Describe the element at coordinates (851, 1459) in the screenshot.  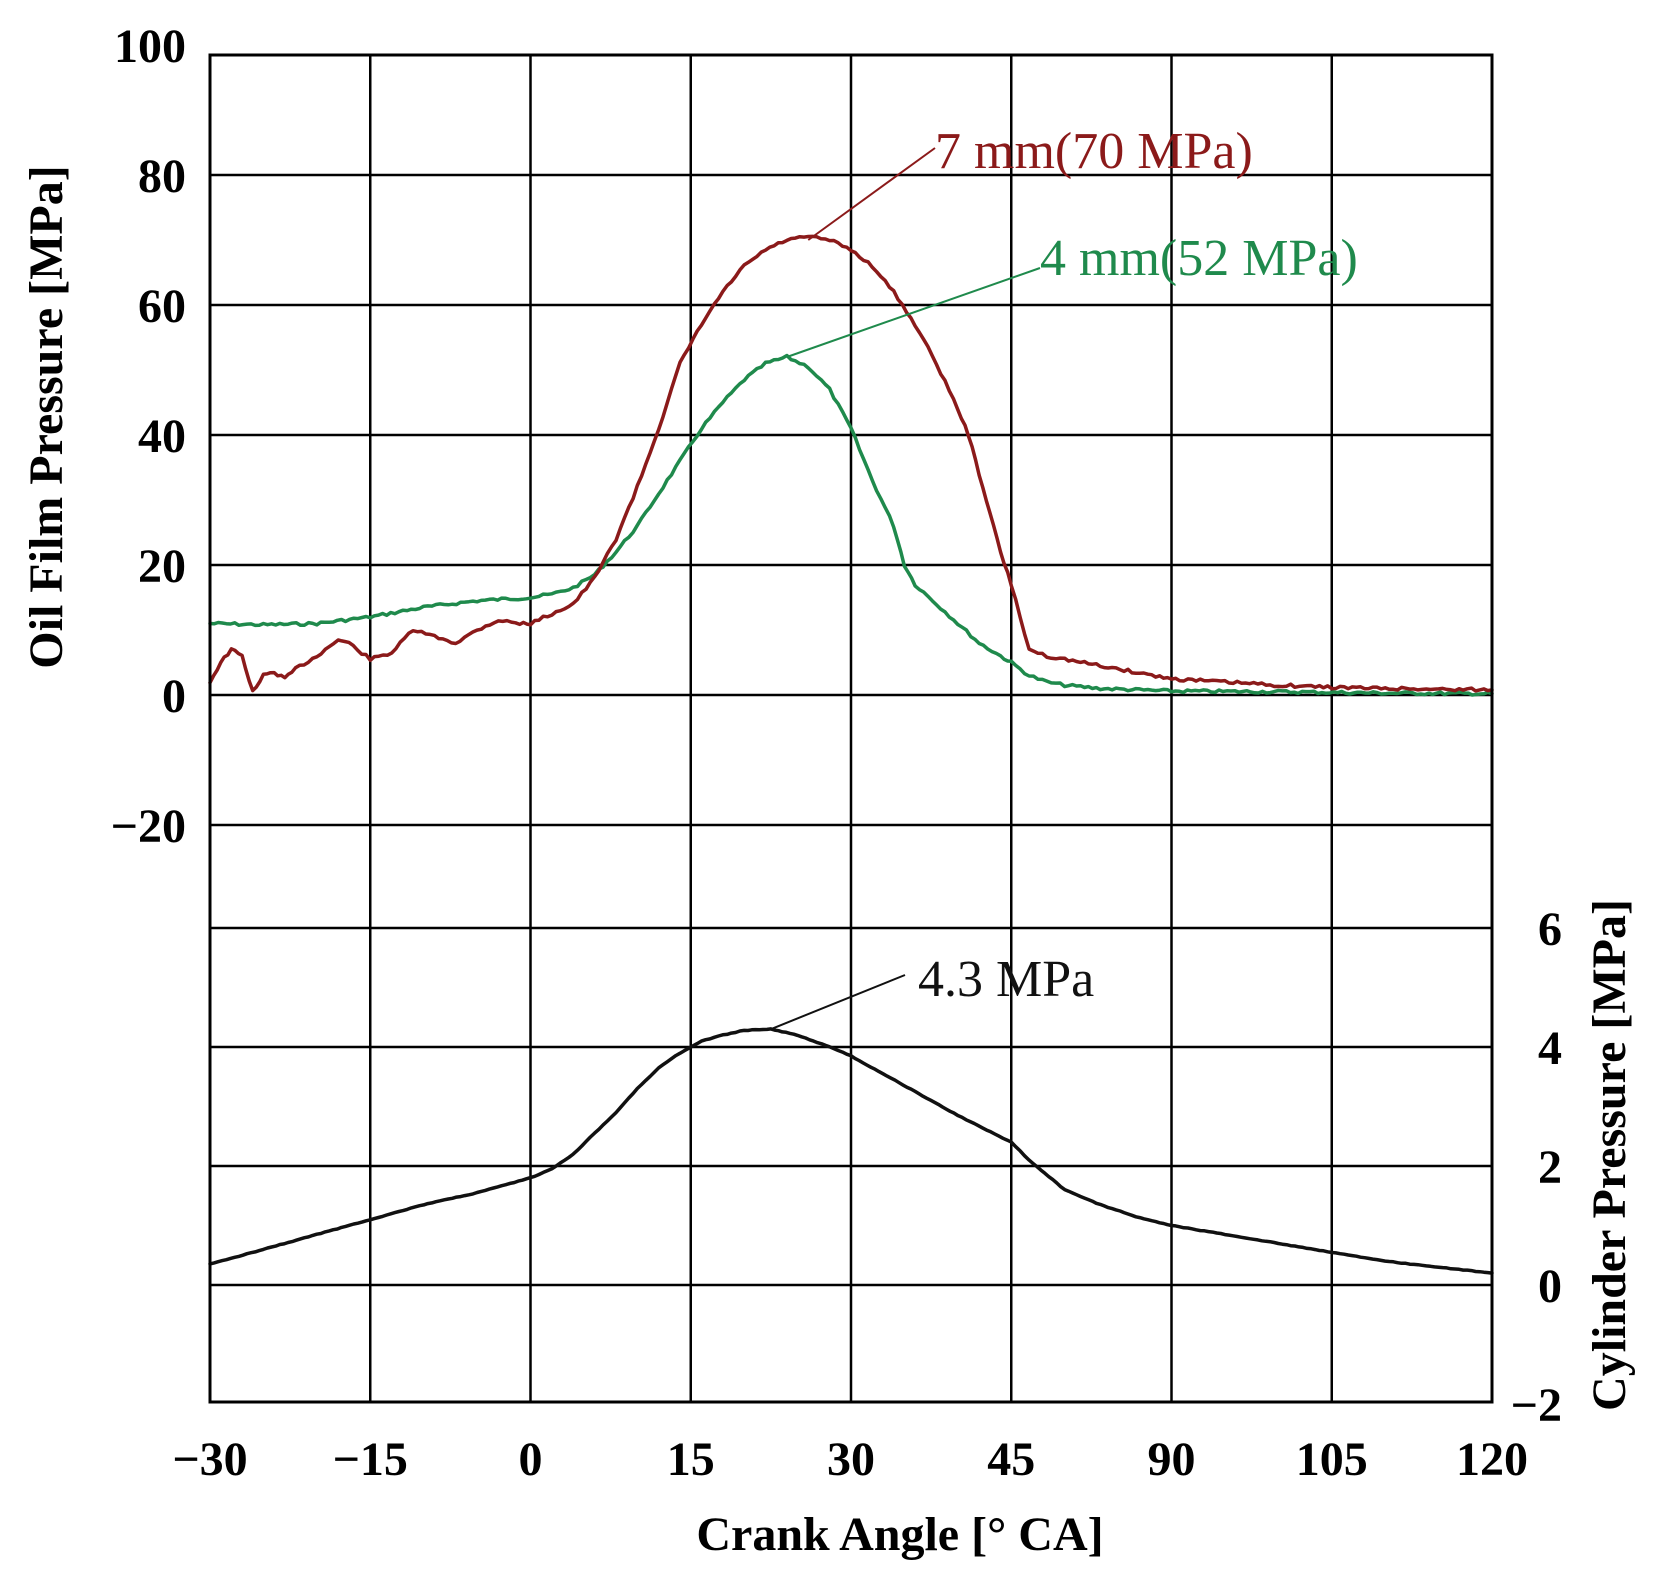
I see `x-tick-label: 30` at that location.